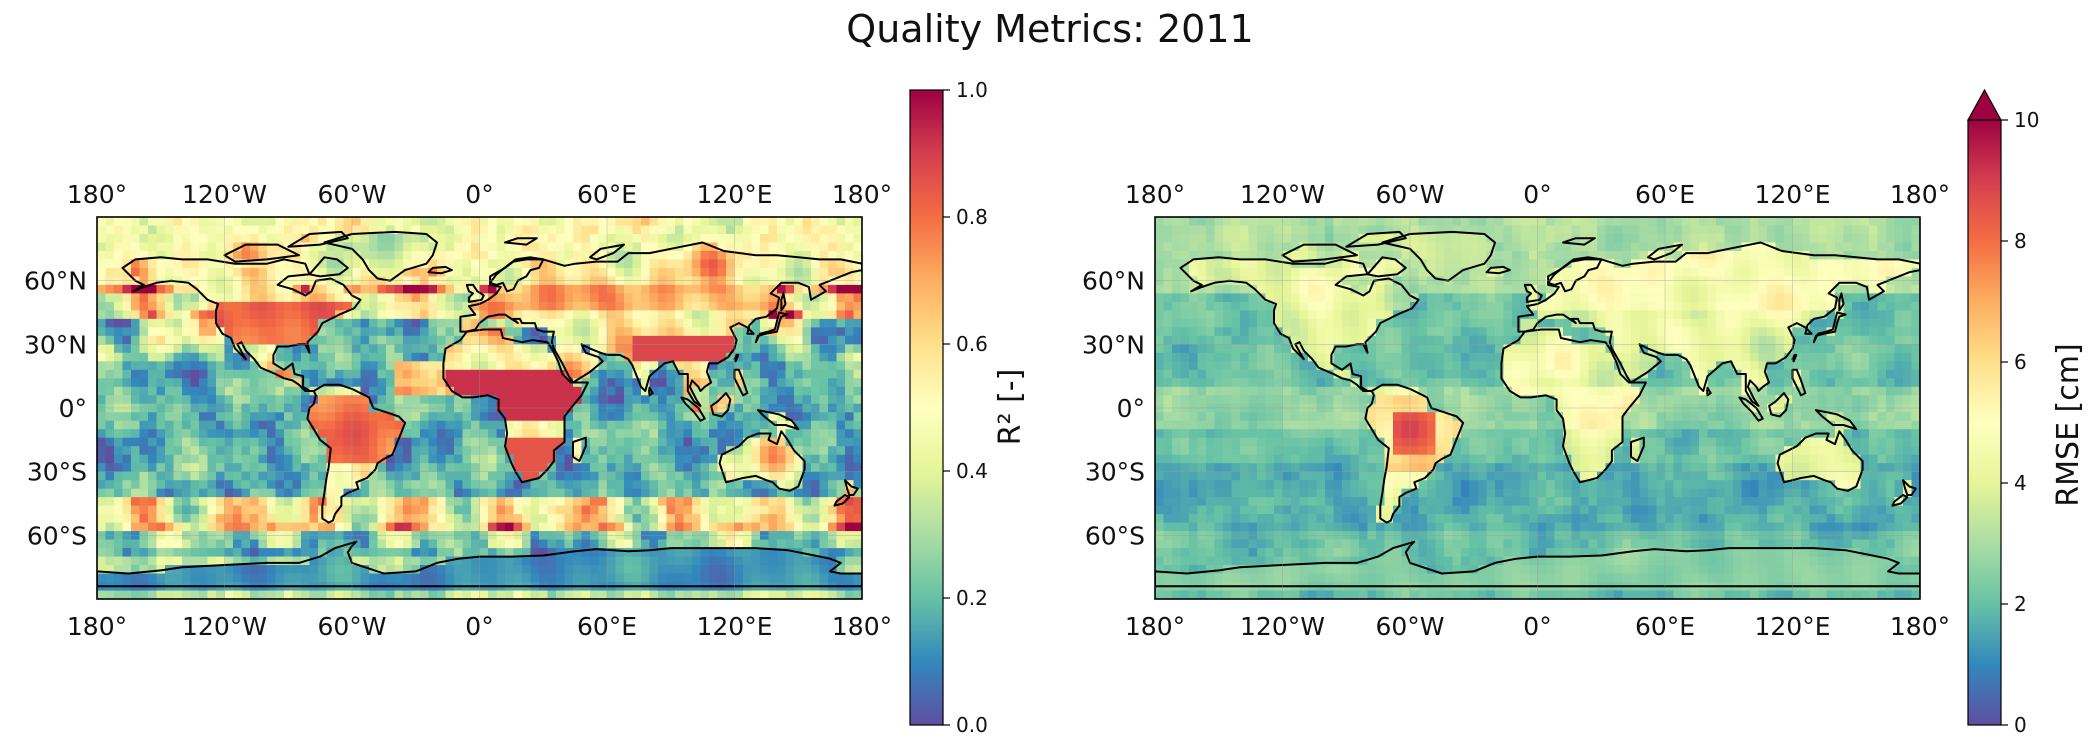 This screenshot has height=750, width=2100. What do you see at coordinates (1799, 382) in the screenshot?
I see `coastline-philippines` at bounding box center [1799, 382].